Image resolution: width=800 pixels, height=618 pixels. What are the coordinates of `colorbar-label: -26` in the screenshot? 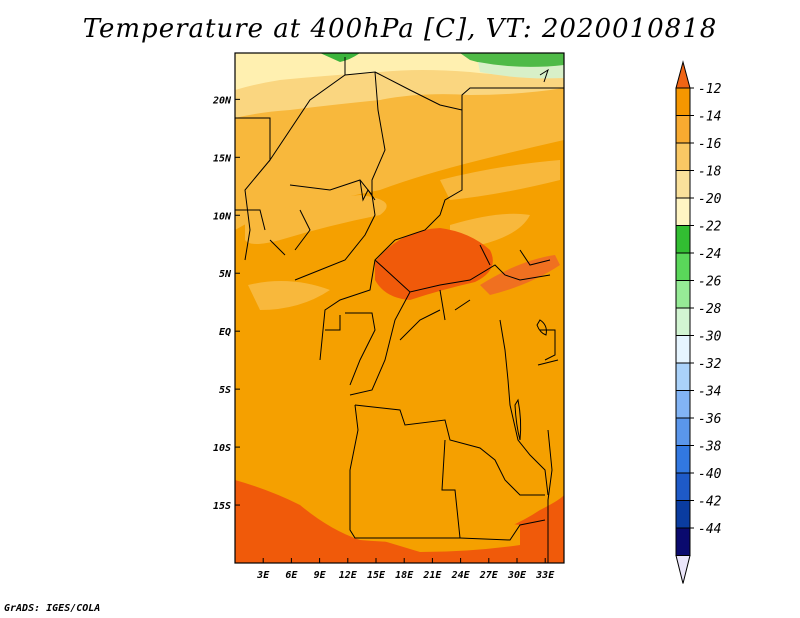 It's located at (710, 282).